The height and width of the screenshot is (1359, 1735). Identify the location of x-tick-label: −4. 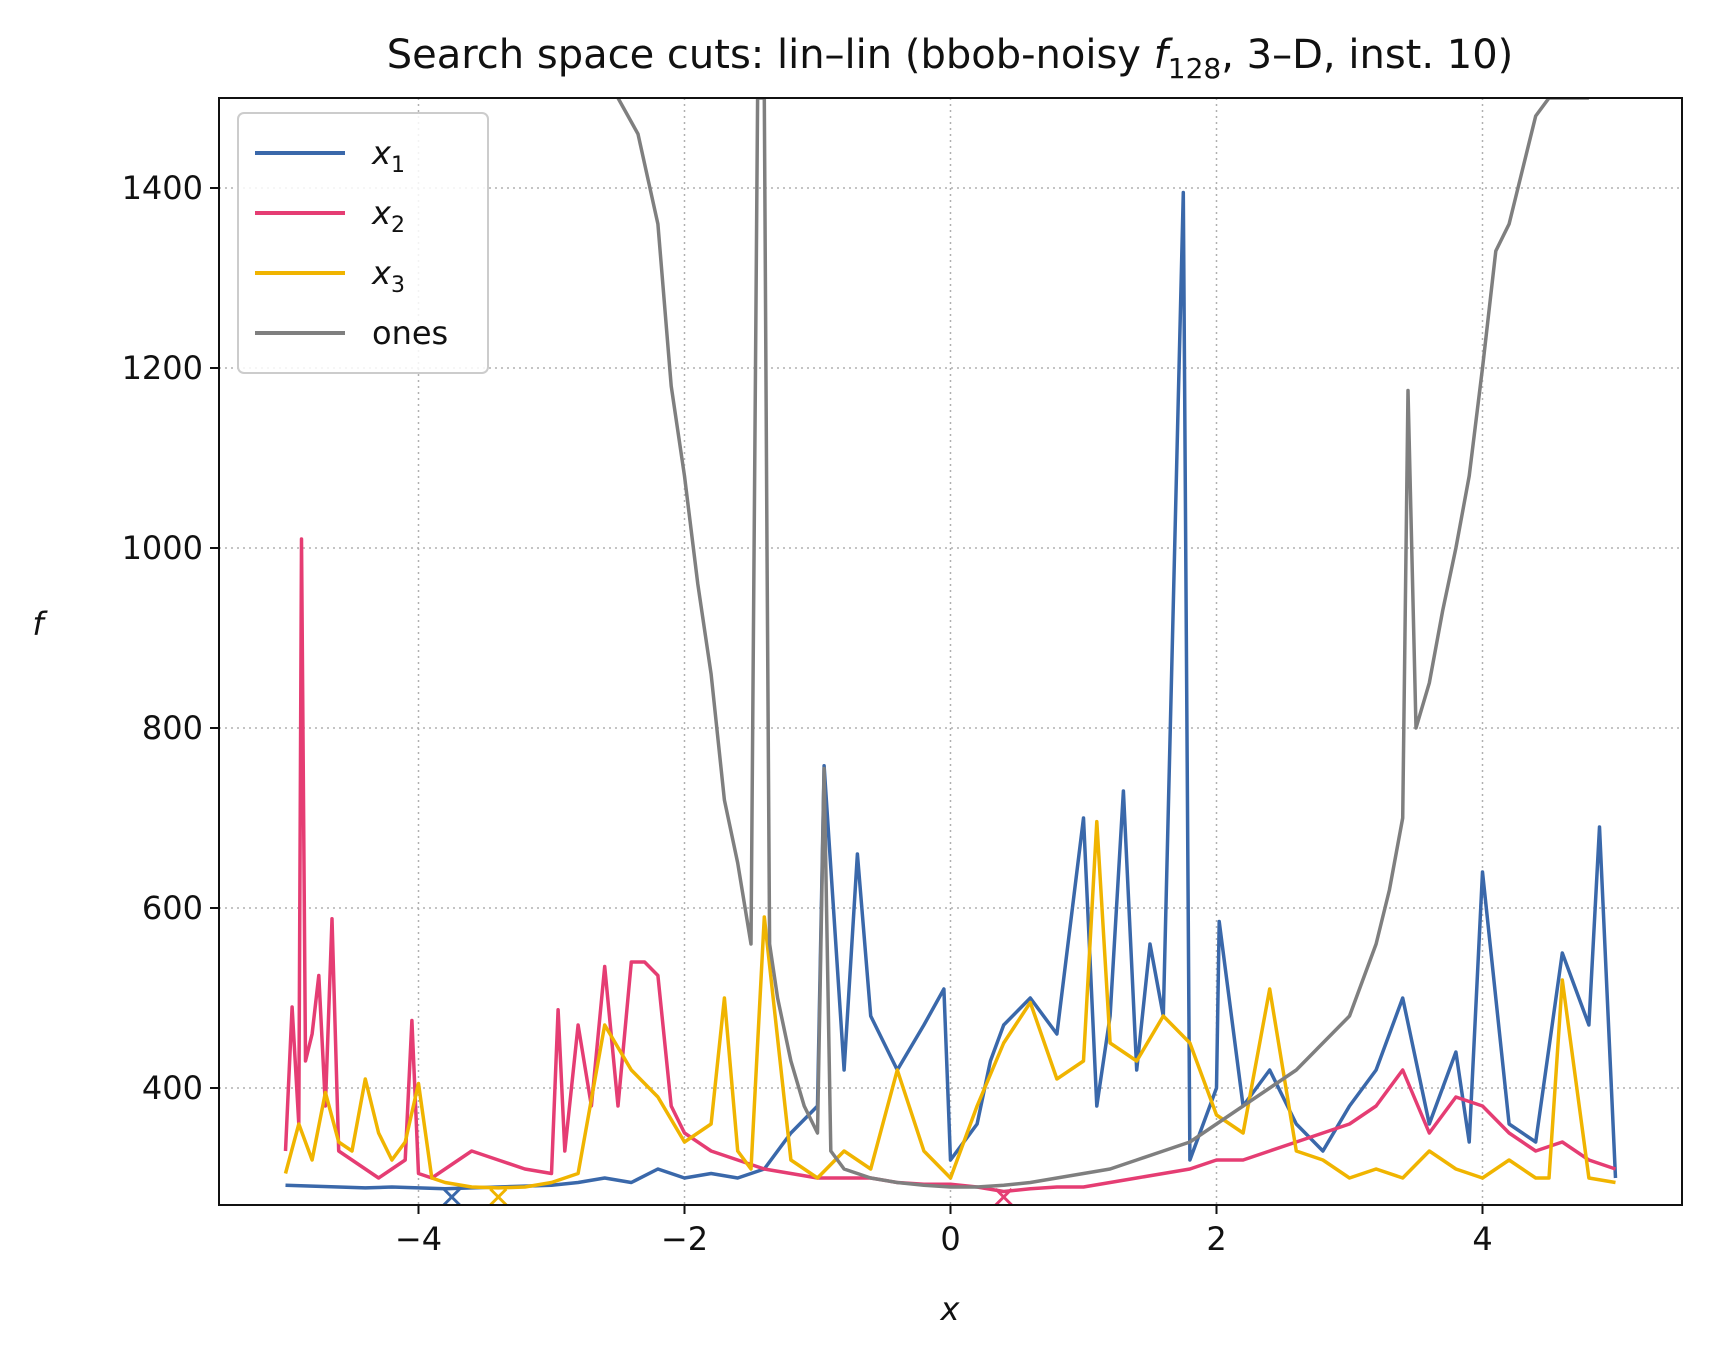
(418, 1239).